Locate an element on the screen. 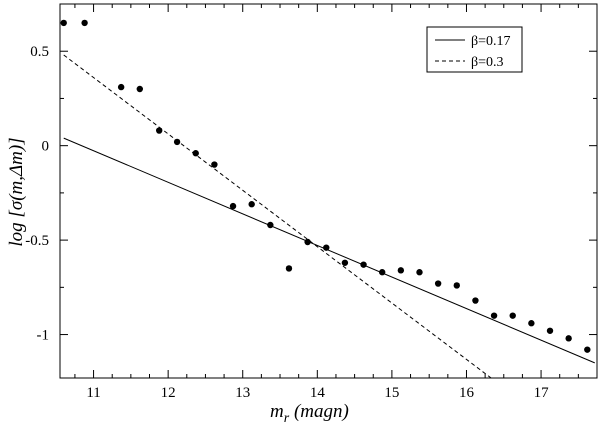 The width and height of the screenshot is (600, 428). y-tick-label: -0.5 is located at coordinates (37, 241).